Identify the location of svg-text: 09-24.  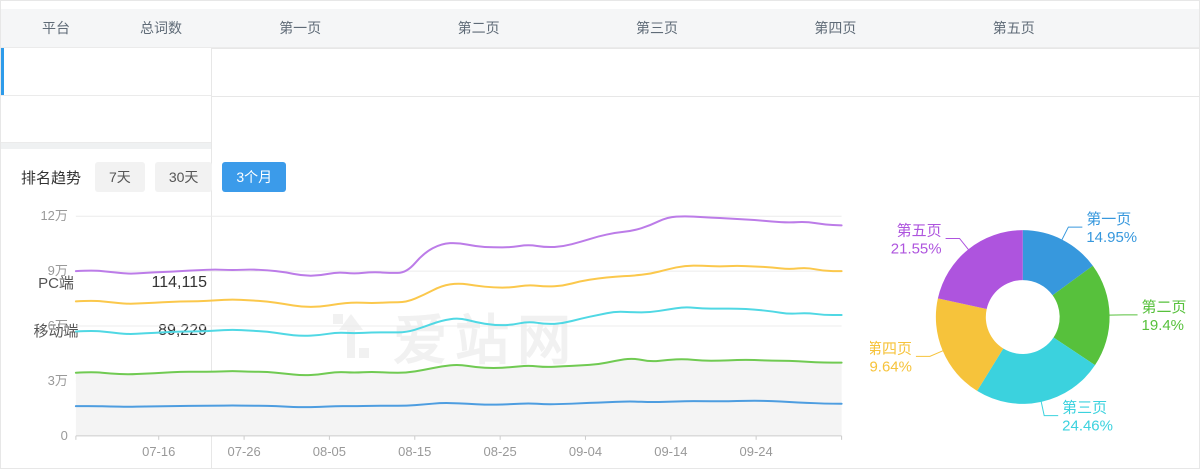
(756, 451).